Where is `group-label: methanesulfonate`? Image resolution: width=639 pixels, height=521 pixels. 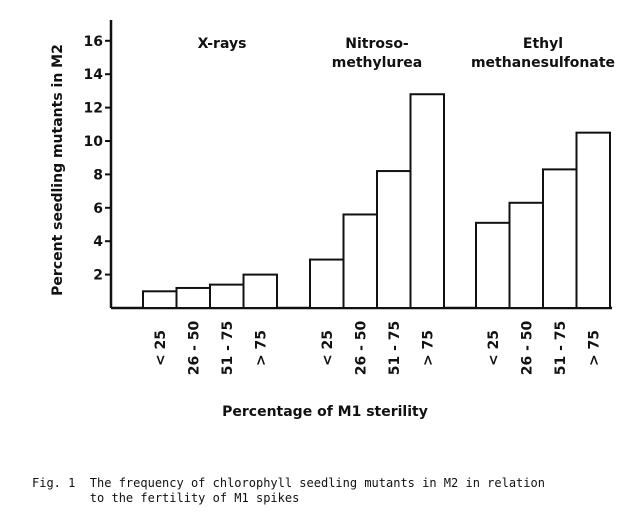
group-label: methanesulfonate is located at coordinates (543, 63).